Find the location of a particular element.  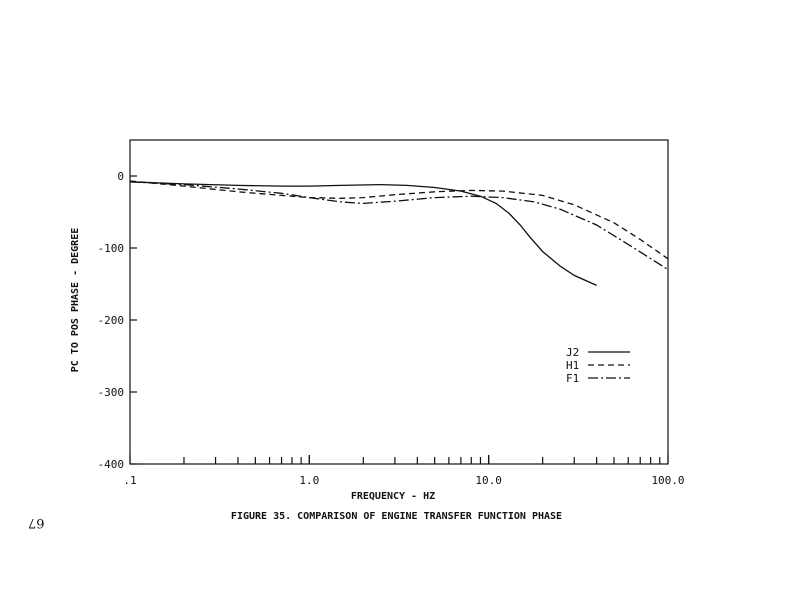

x-tick-label: .1 is located at coordinates (129, 480).